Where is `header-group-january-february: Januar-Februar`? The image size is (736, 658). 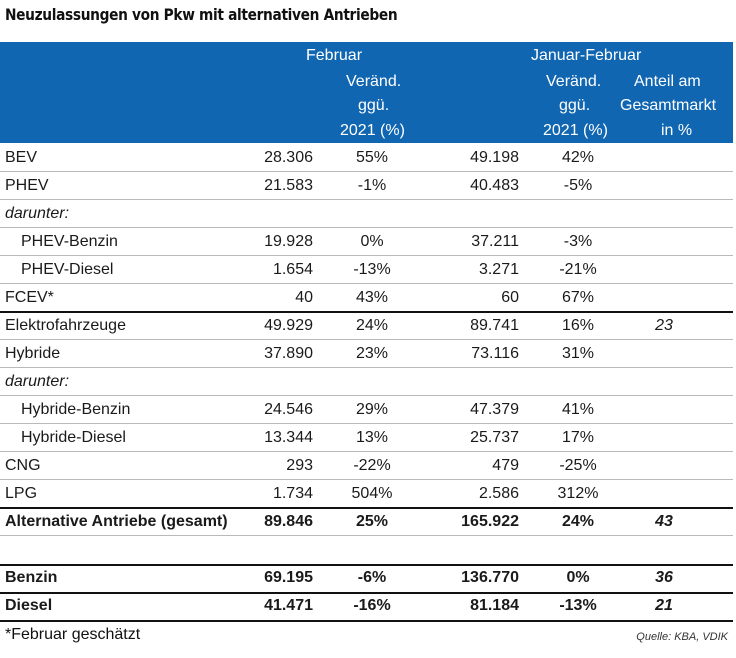 header-group-january-february: Januar-Februar is located at coordinates (586, 55).